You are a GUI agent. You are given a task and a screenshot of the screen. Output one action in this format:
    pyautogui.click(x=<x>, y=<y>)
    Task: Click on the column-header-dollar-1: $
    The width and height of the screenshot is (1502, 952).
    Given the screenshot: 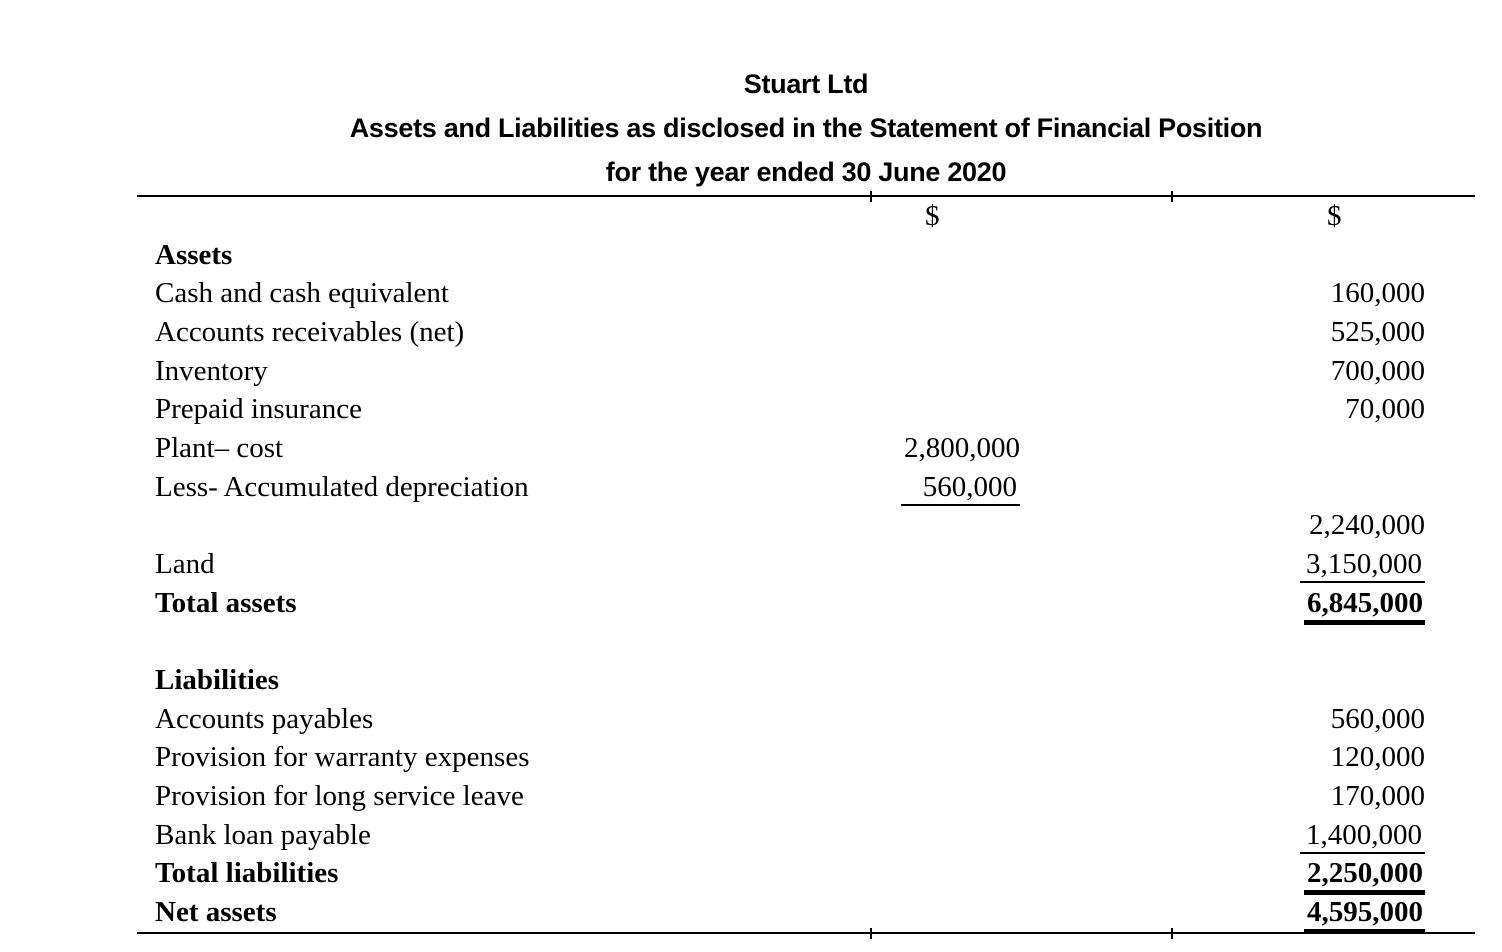 What is the action you would take?
    pyautogui.click(x=932, y=216)
    